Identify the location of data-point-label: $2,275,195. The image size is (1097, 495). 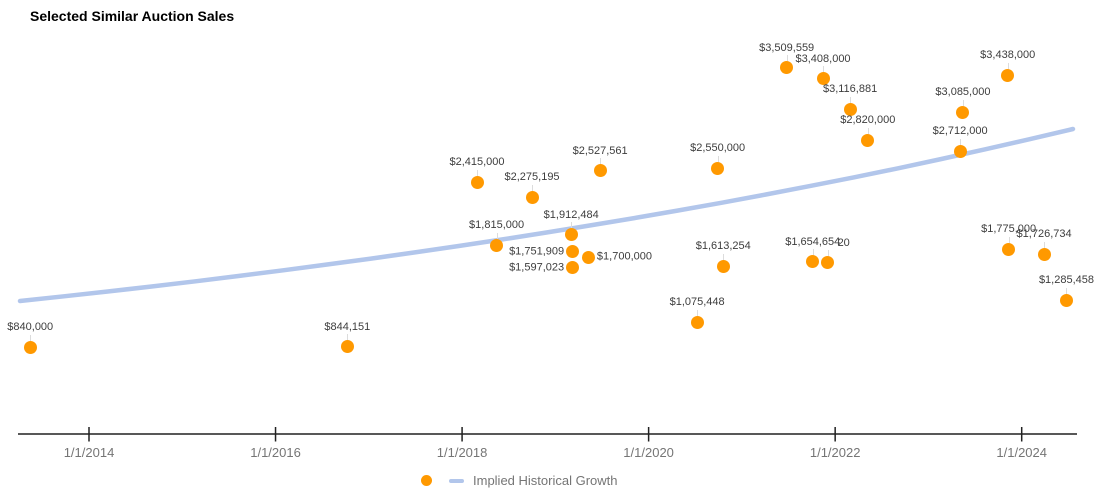
(532, 177).